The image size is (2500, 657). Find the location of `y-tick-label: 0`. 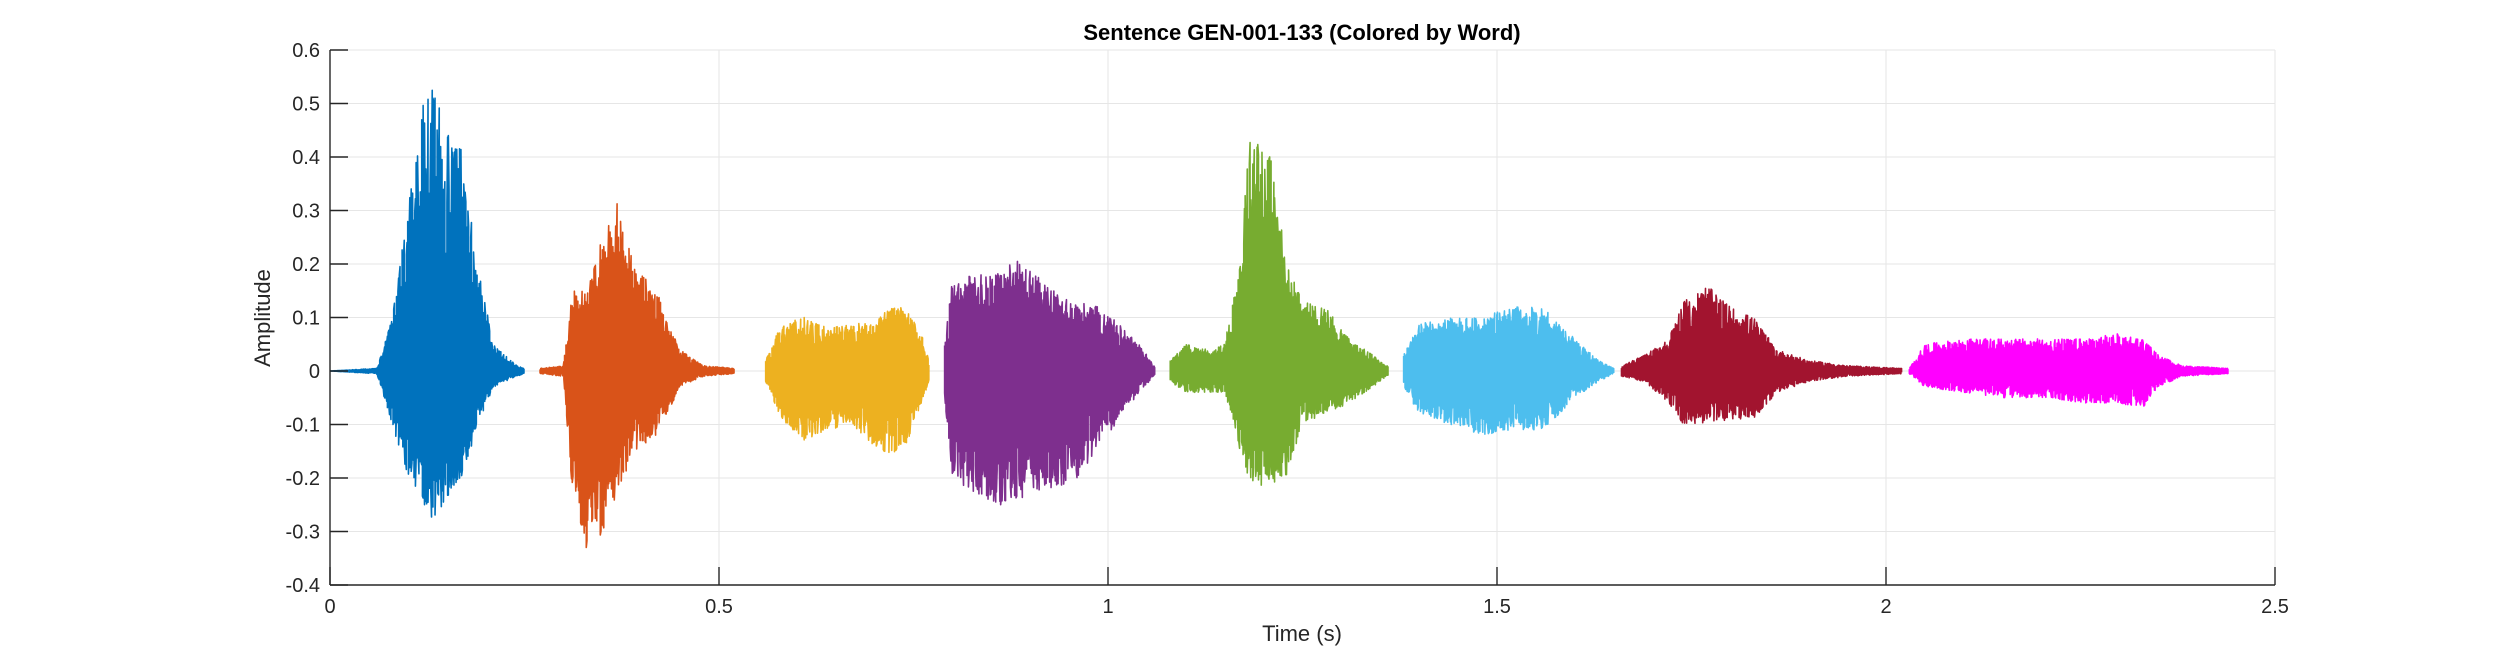

y-tick-label: 0 is located at coordinates (314, 372).